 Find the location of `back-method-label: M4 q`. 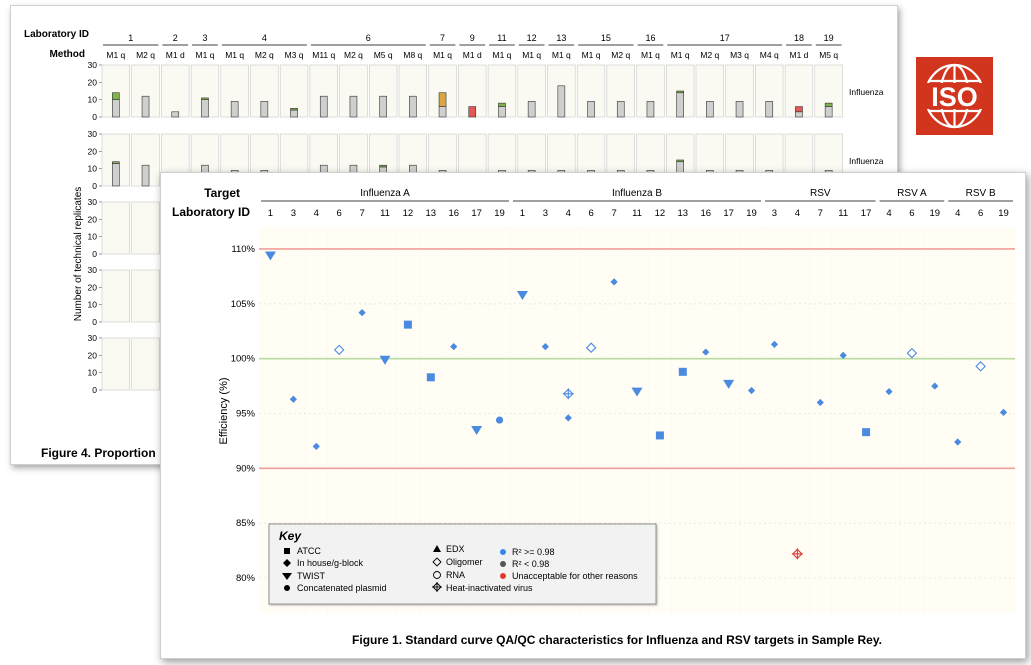

back-method-label: M4 q is located at coordinates (769, 55).